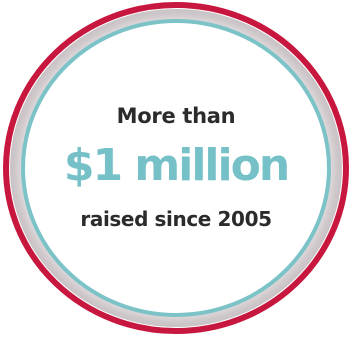 This screenshot has width=352, height=337. Describe the element at coordinates (176, 116) in the screenshot. I see `badge-line-top: More than` at that location.